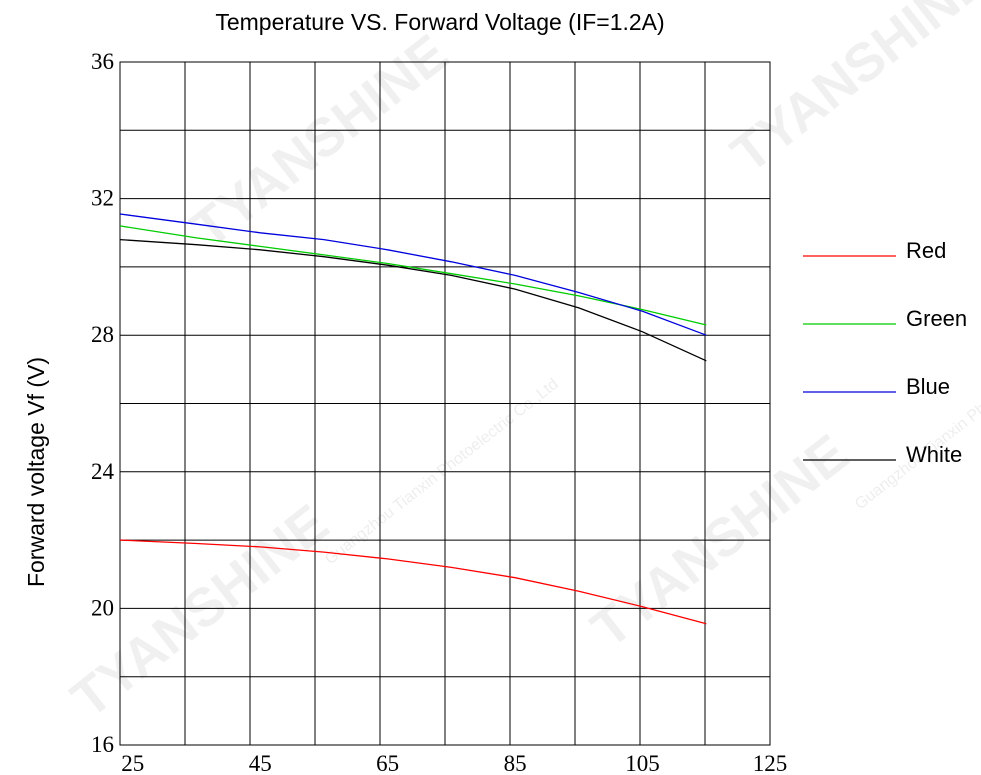 Image resolution: width=981 pixels, height=775 pixels. I want to click on y-tick-label: 32, so click(102, 198).